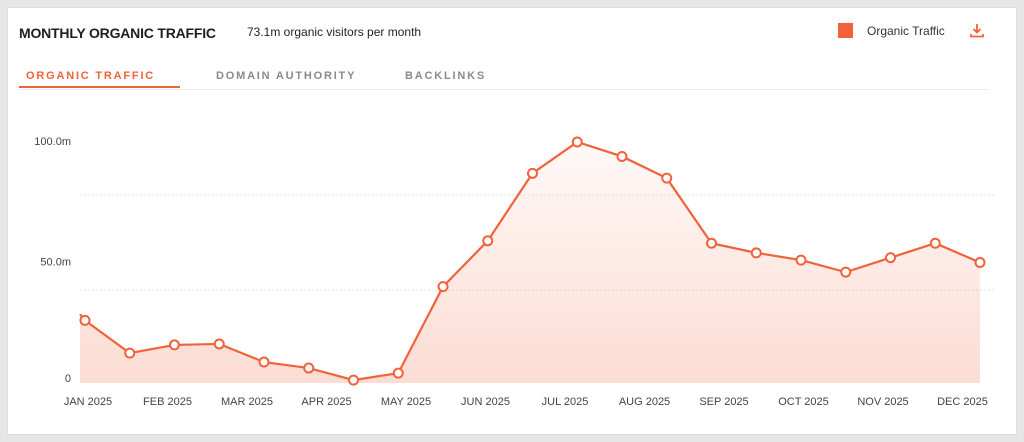 The image size is (1024, 442). Describe the element at coordinates (882, 402) in the screenshot. I see `x-tick-label: NOV 2025` at that location.